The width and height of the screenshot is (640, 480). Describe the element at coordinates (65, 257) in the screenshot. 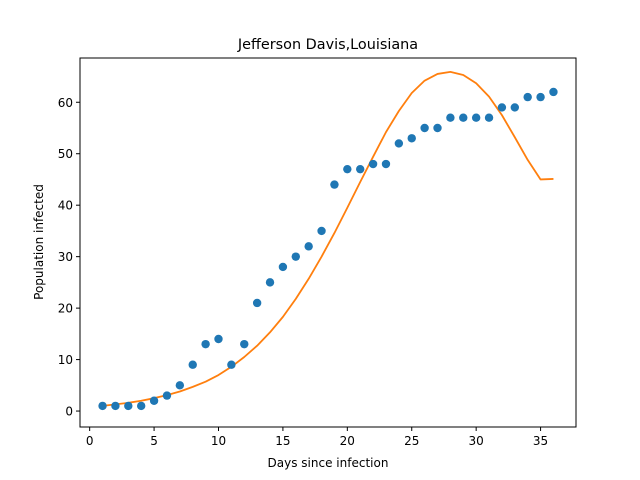

I see `y-tick-label: 30` at that location.